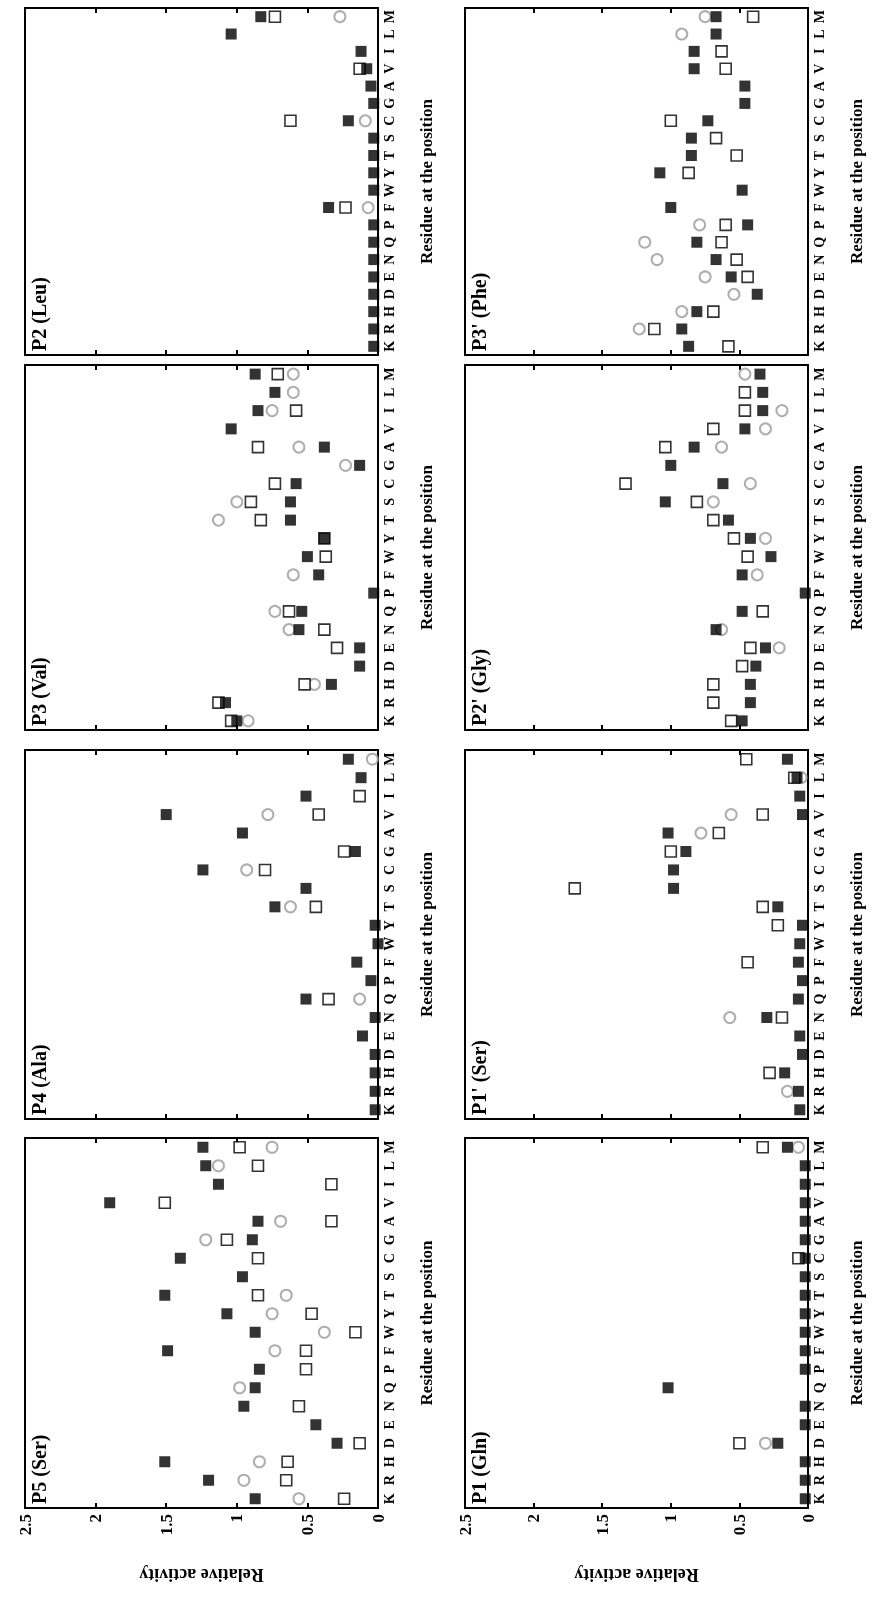 This screenshot has width=873, height=1604. What do you see at coordinates (819, 501) in the screenshot?
I see `y-tick-label: S` at bounding box center [819, 501].